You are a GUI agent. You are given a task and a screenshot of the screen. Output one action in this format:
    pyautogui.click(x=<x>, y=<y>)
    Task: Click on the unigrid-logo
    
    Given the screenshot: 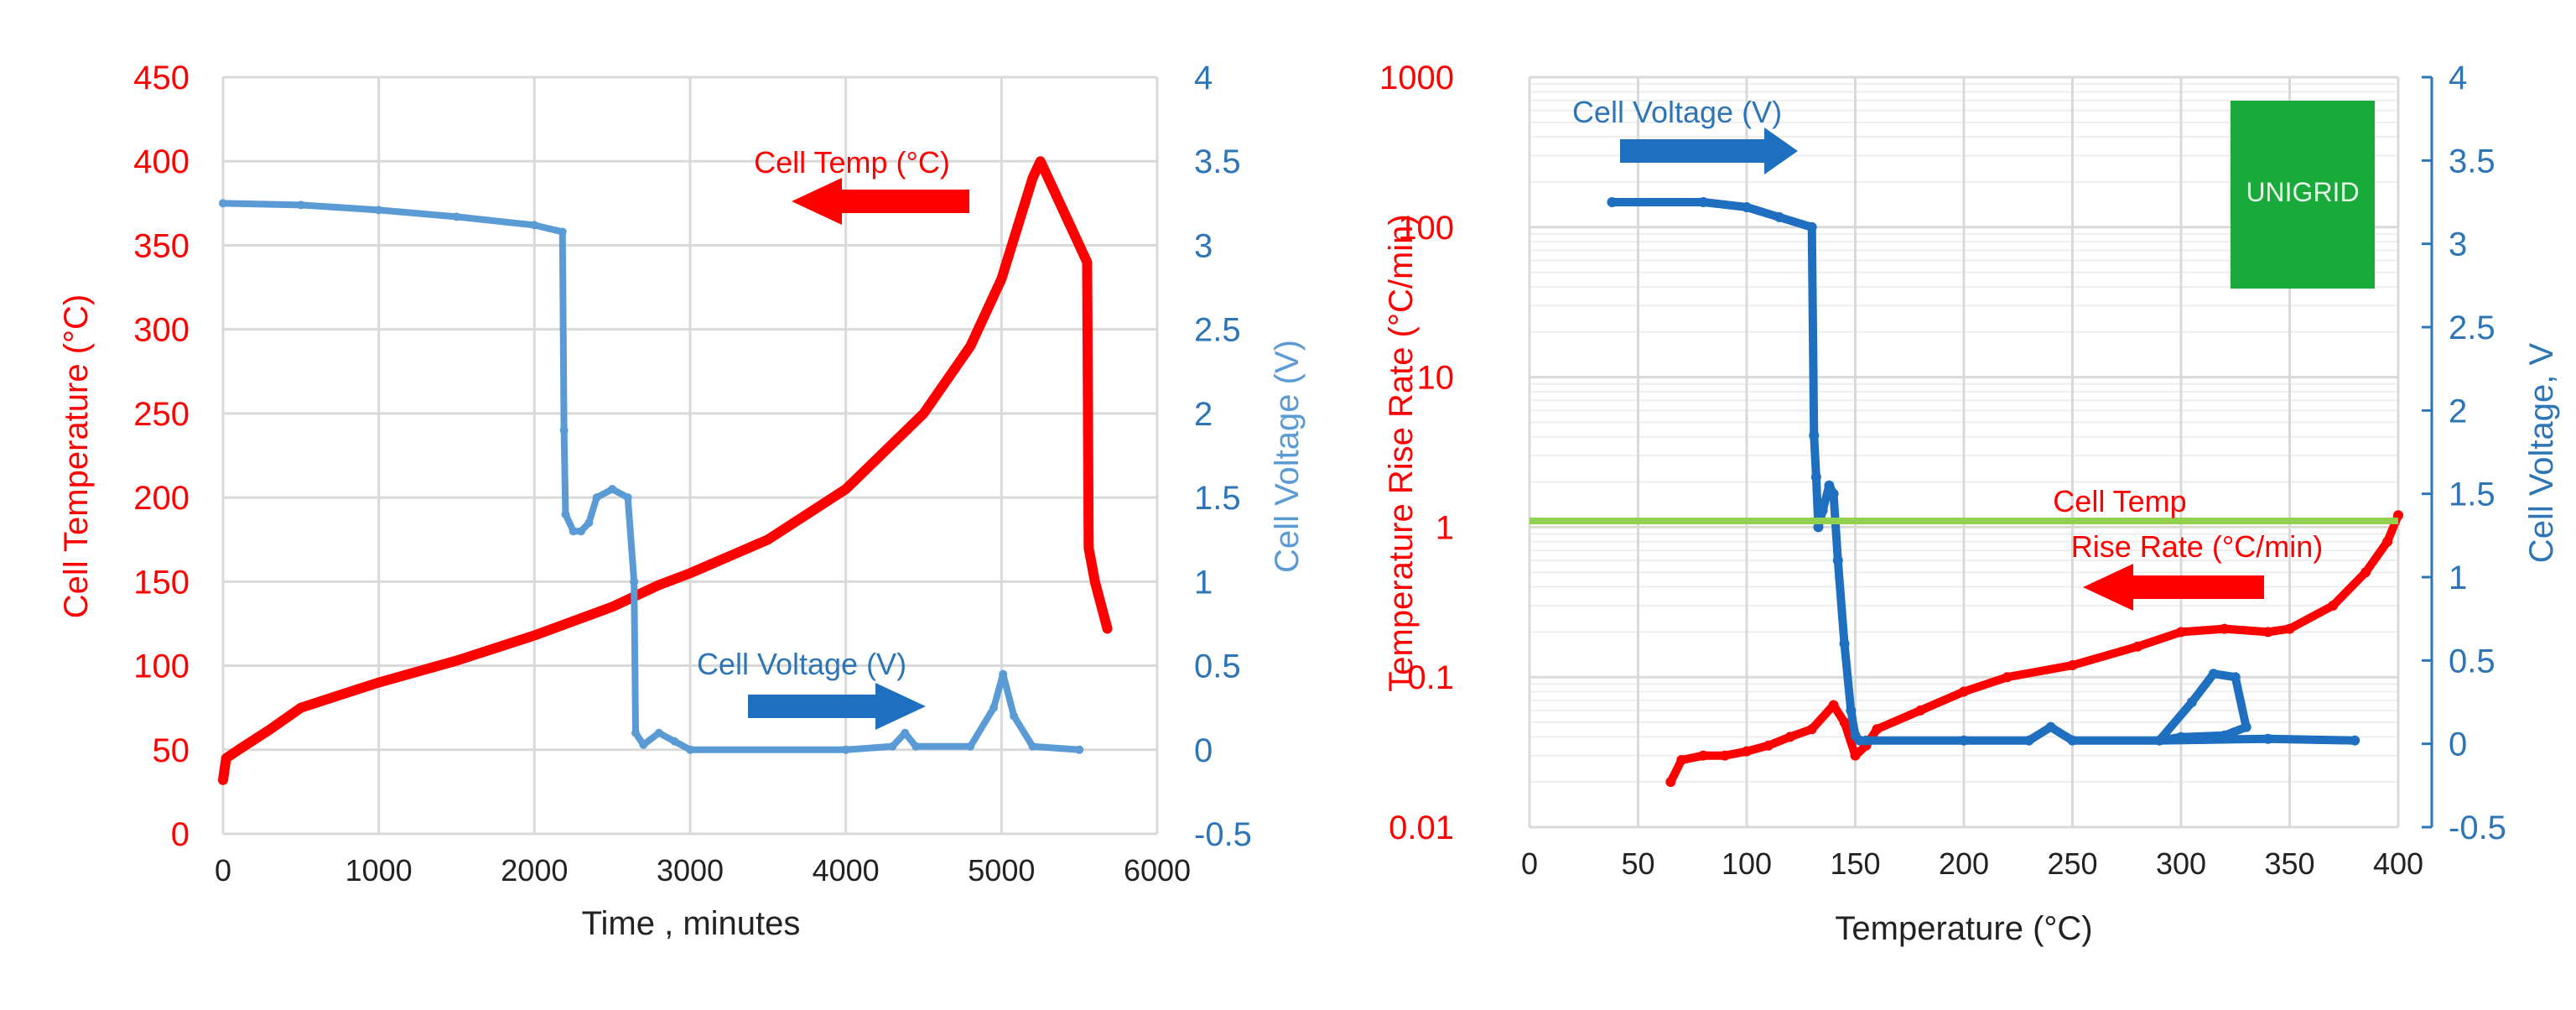 What is the action you would take?
    pyautogui.click(x=2303, y=195)
    